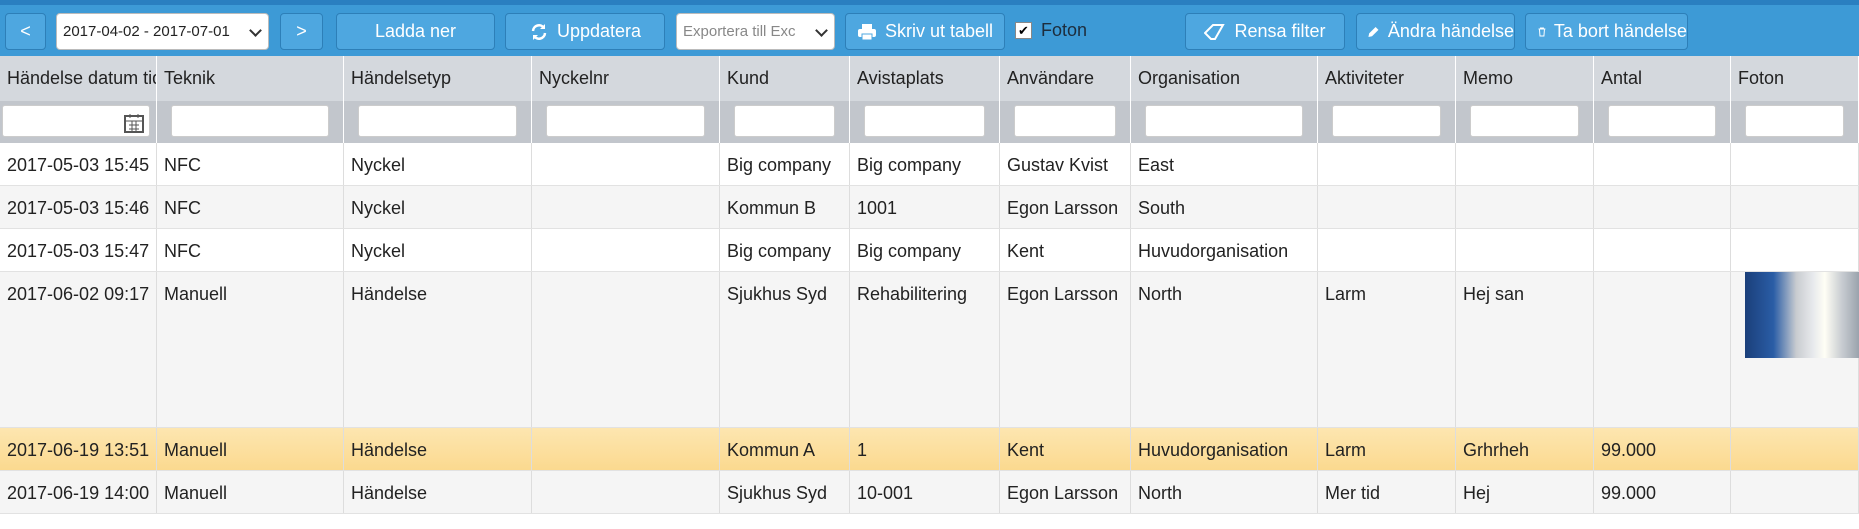  I want to click on column-header: Händelse datum tid, so click(78, 78).